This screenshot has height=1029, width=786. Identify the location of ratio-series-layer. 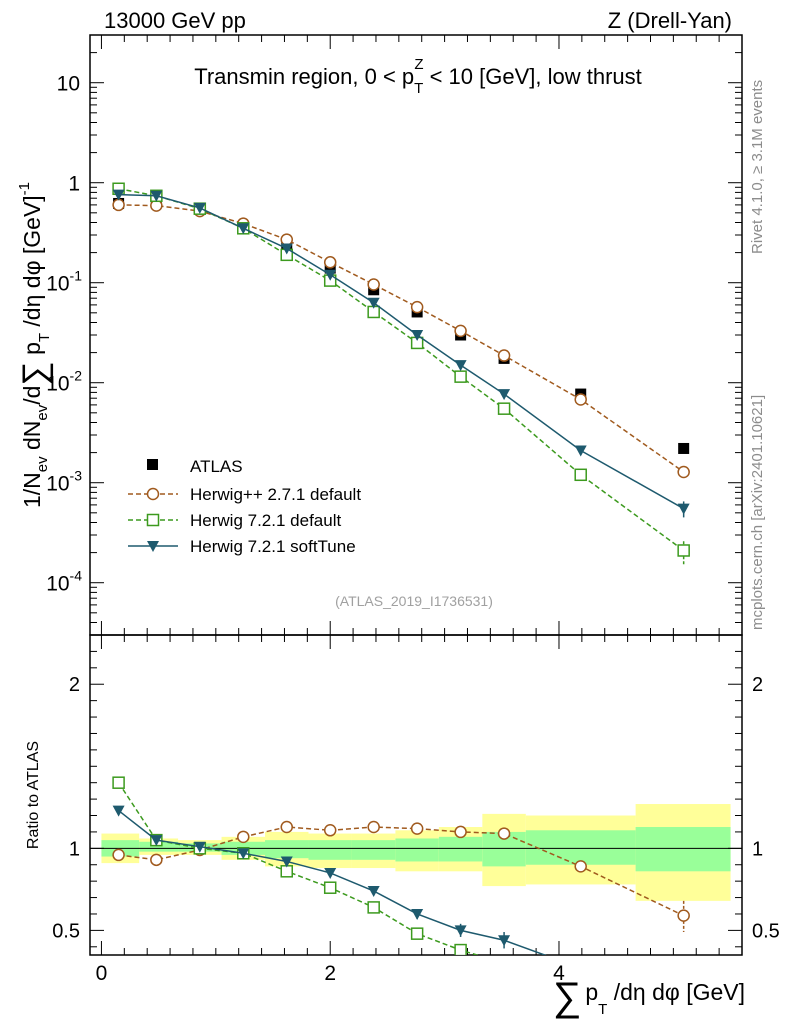
(401, 872).